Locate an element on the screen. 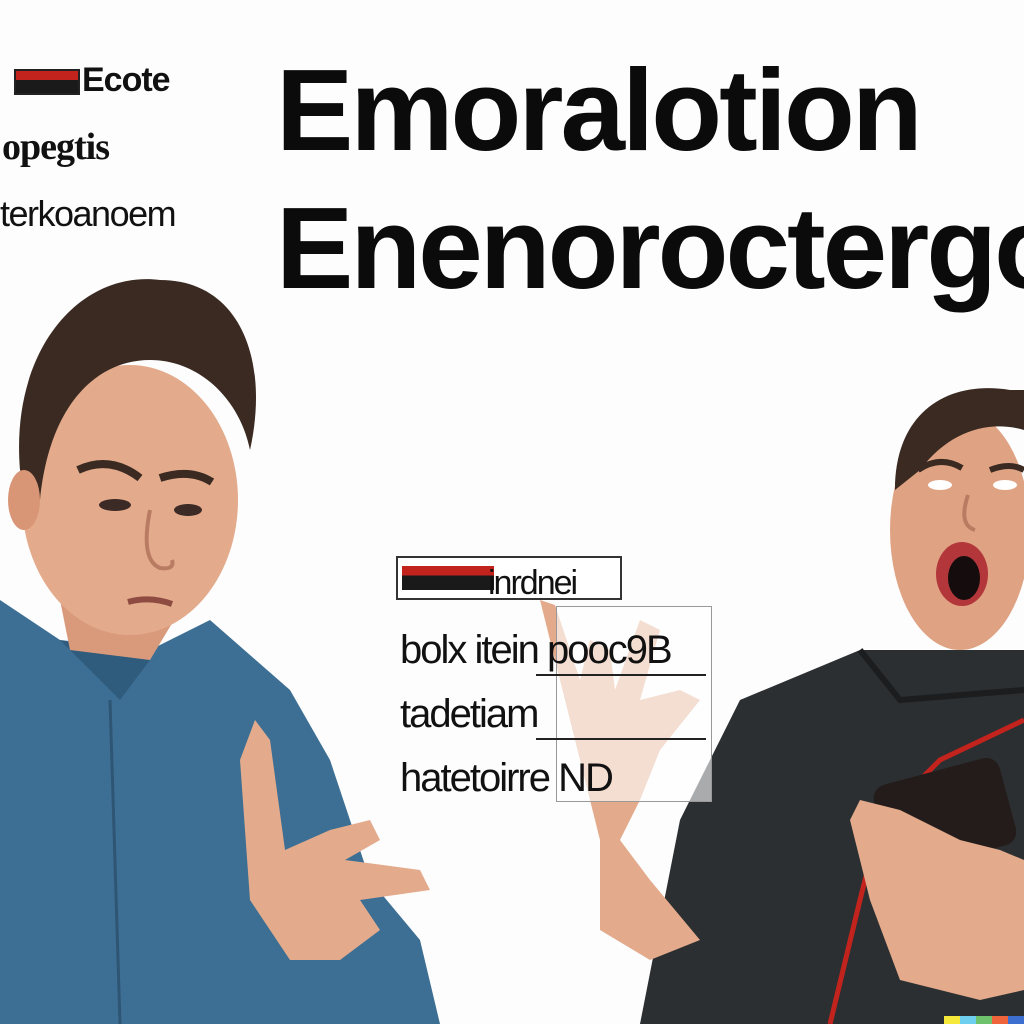  side-line-3: terkoanoem is located at coordinates (88, 213).